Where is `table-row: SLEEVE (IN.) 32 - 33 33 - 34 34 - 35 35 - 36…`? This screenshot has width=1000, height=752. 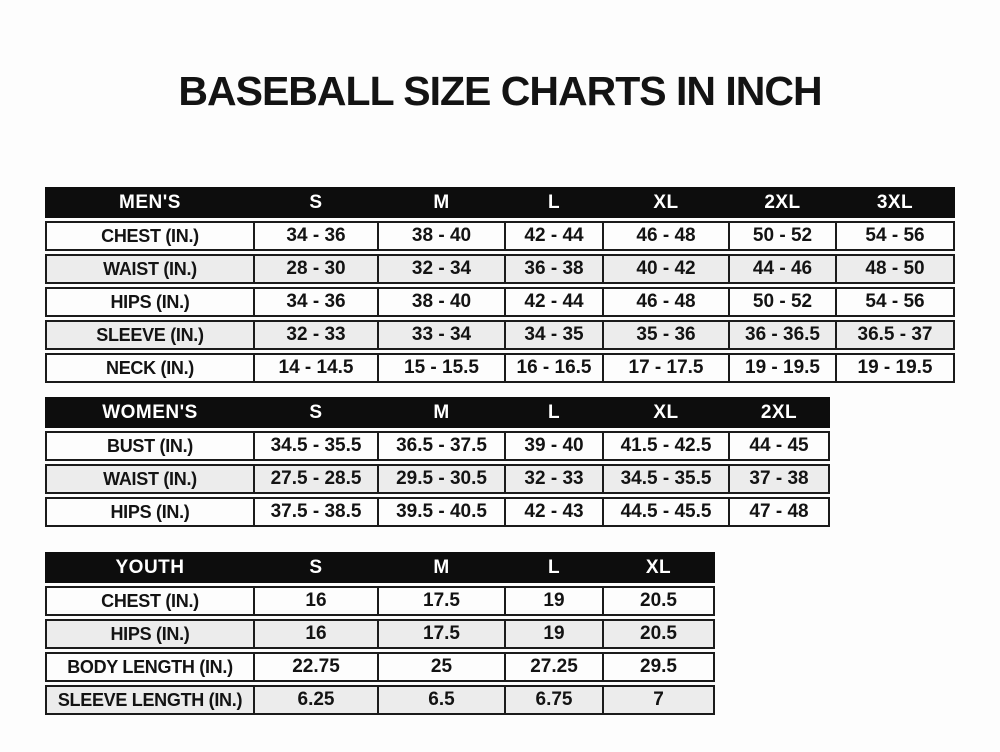
table-row: SLEEVE (IN.) 32 - 33 33 - 34 34 - 35 35 - 36… is located at coordinates (500, 335).